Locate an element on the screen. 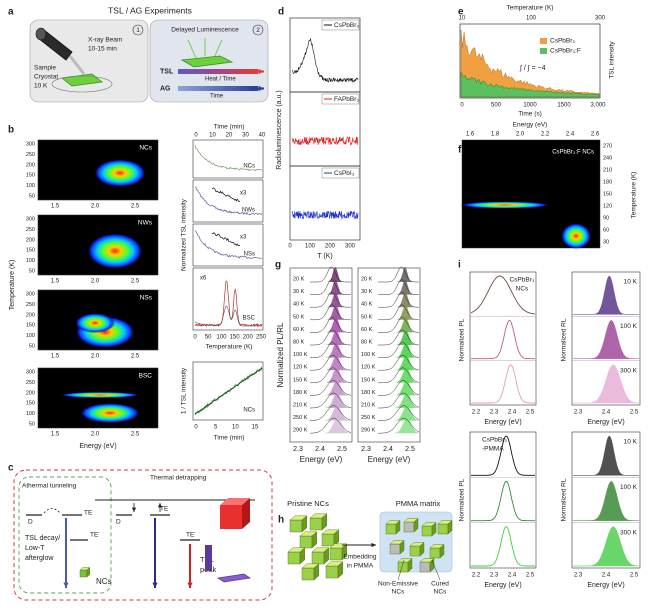 The image size is (660, 612). crystal is located at coordinates (231, 517).